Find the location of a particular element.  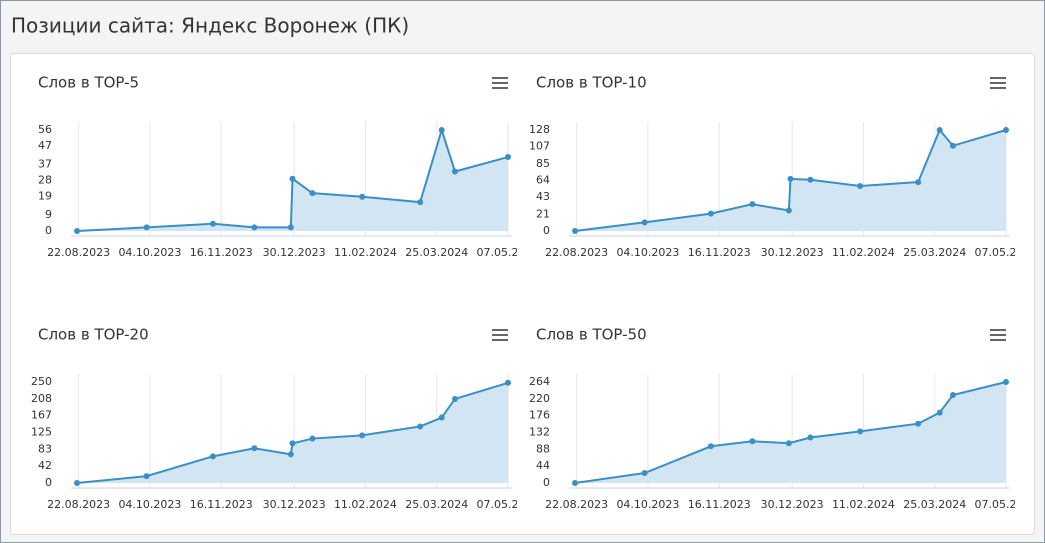

y-tick-label: 107 is located at coordinates (539, 146).